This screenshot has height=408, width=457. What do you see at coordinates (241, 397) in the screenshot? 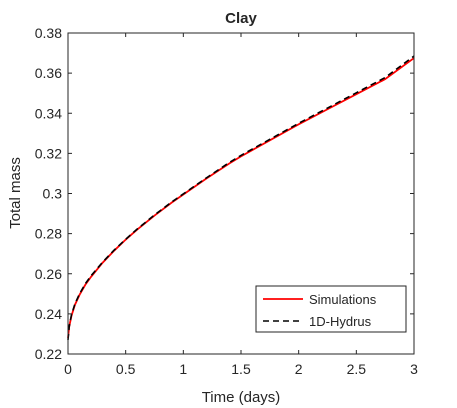
I see `x-axis-label: Time (days)` at bounding box center [241, 397].